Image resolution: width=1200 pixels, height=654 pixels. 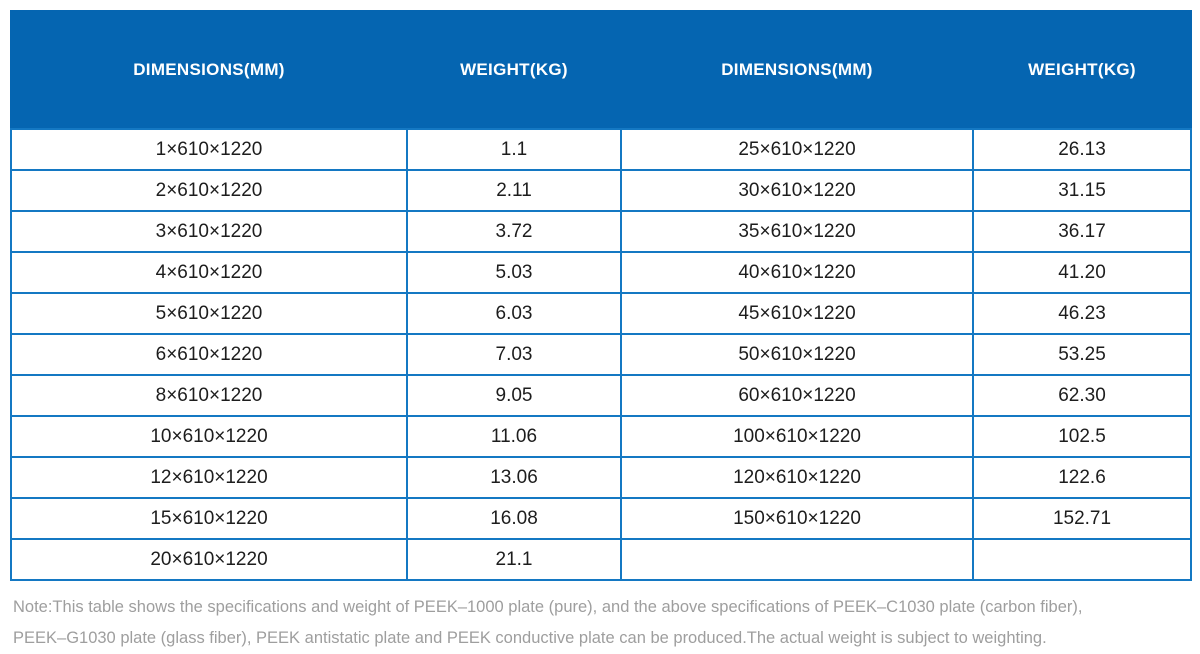 I want to click on weight-cell, so click(x=1082, y=559).